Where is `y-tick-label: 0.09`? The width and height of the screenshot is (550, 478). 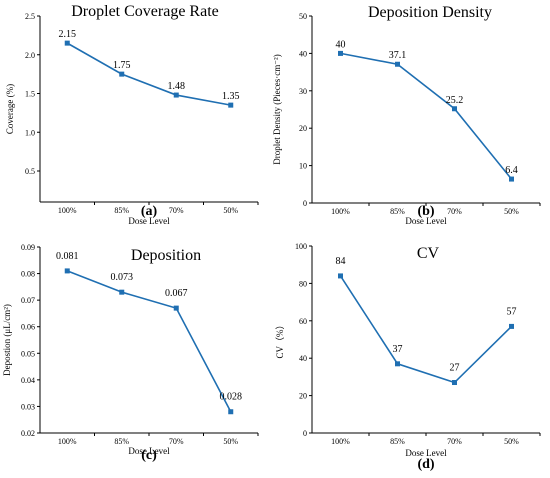
y-tick-label: 0.09 is located at coordinates (28, 247).